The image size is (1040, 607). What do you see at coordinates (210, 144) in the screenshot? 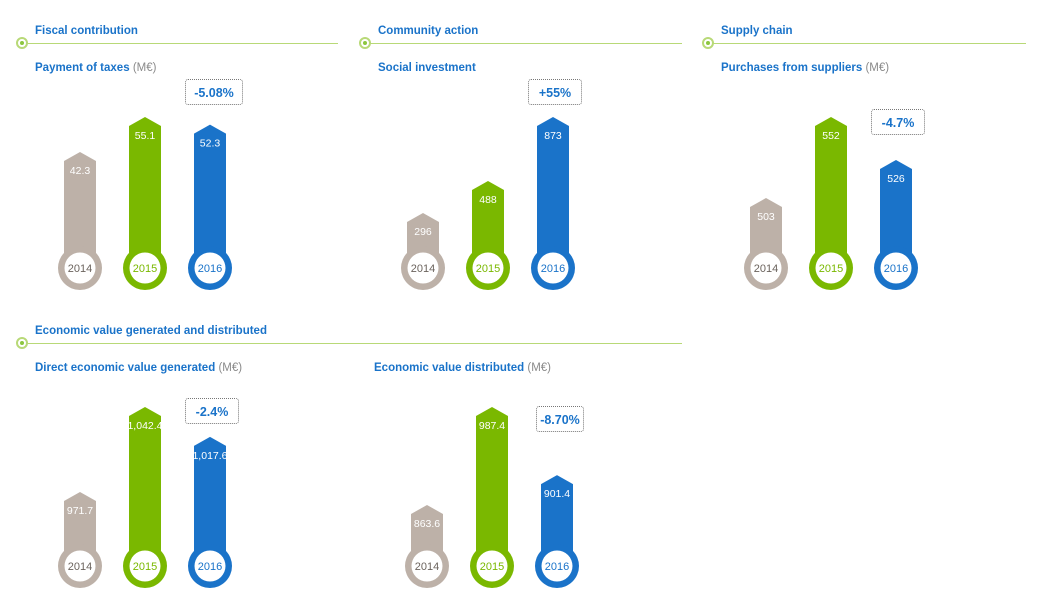
I see `value-label: 52.3` at bounding box center [210, 144].